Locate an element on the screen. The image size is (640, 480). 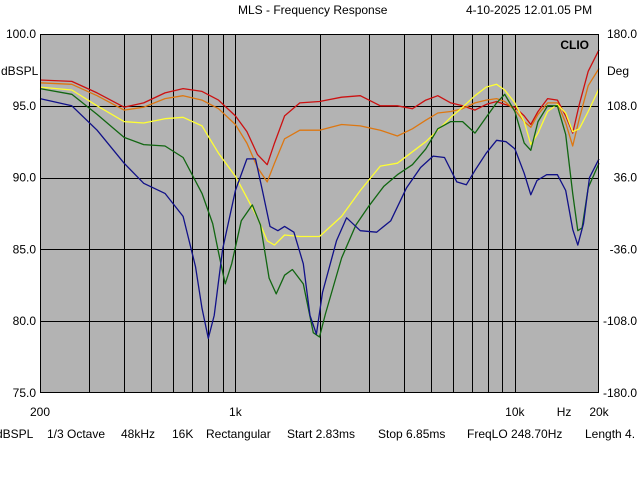
x-tick-label: 1k is located at coordinates (236, 412).